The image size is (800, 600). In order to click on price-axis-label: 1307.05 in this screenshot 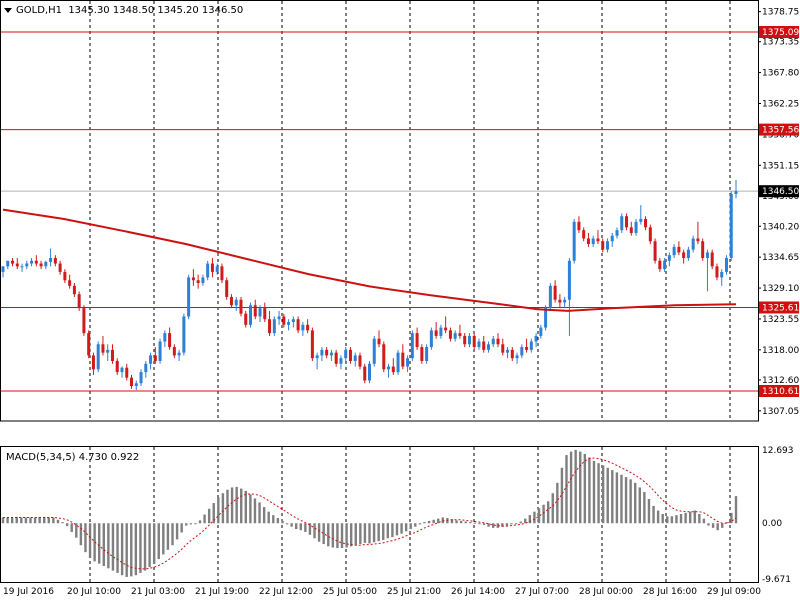, I will do `click(780, 412)`.